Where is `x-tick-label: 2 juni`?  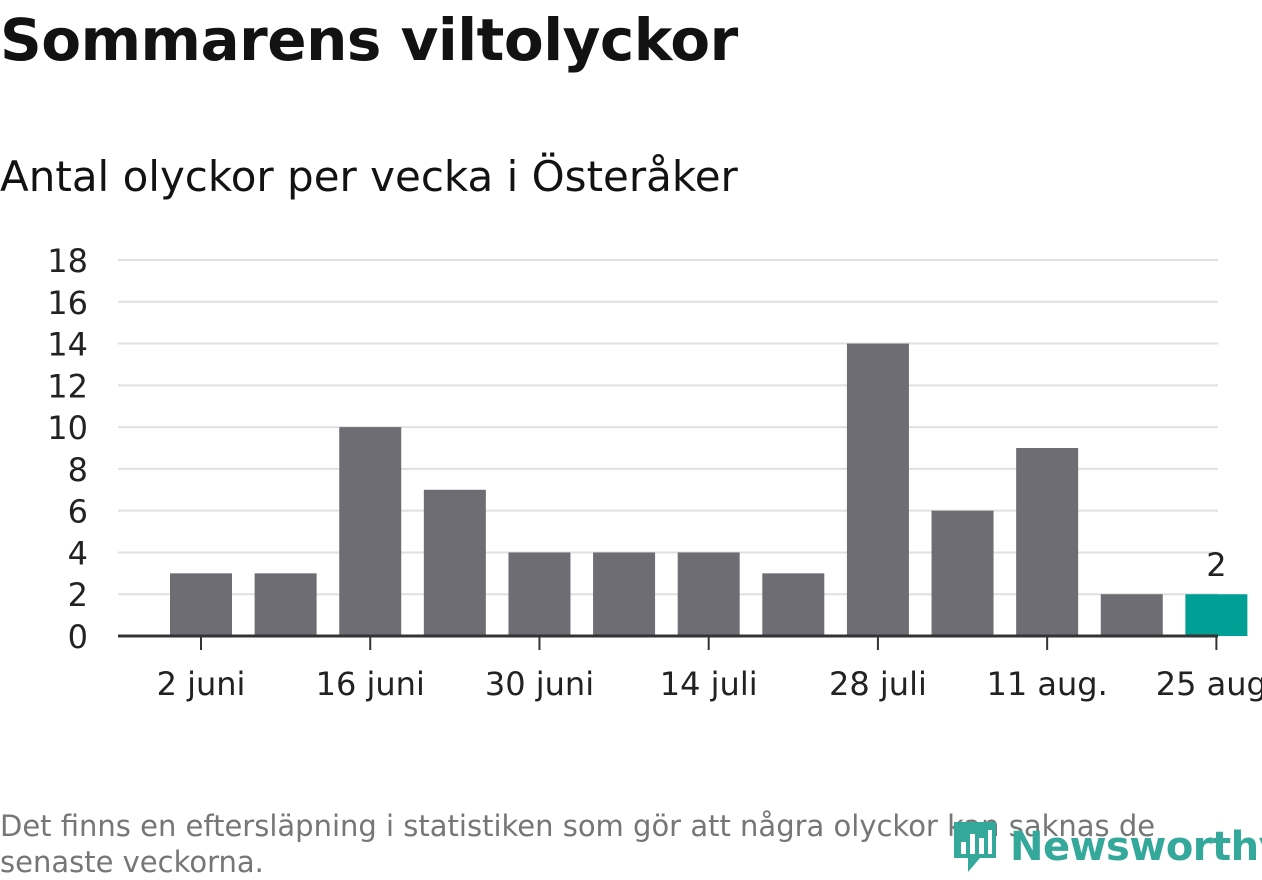
x-tick-label: 2 juni is located at coordinates (201, 684).